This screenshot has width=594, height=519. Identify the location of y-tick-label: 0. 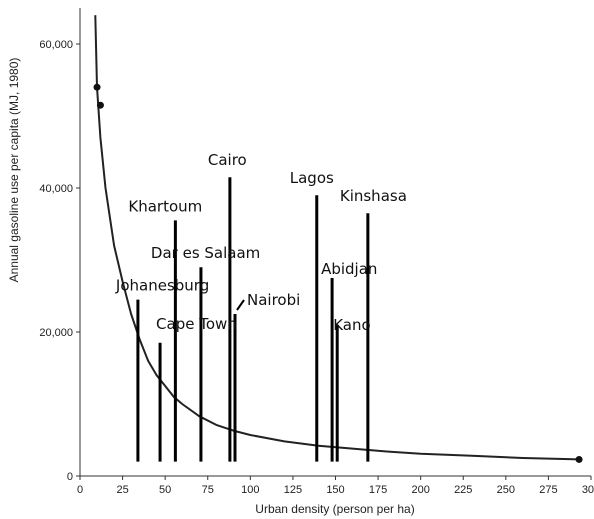
(70, 477).